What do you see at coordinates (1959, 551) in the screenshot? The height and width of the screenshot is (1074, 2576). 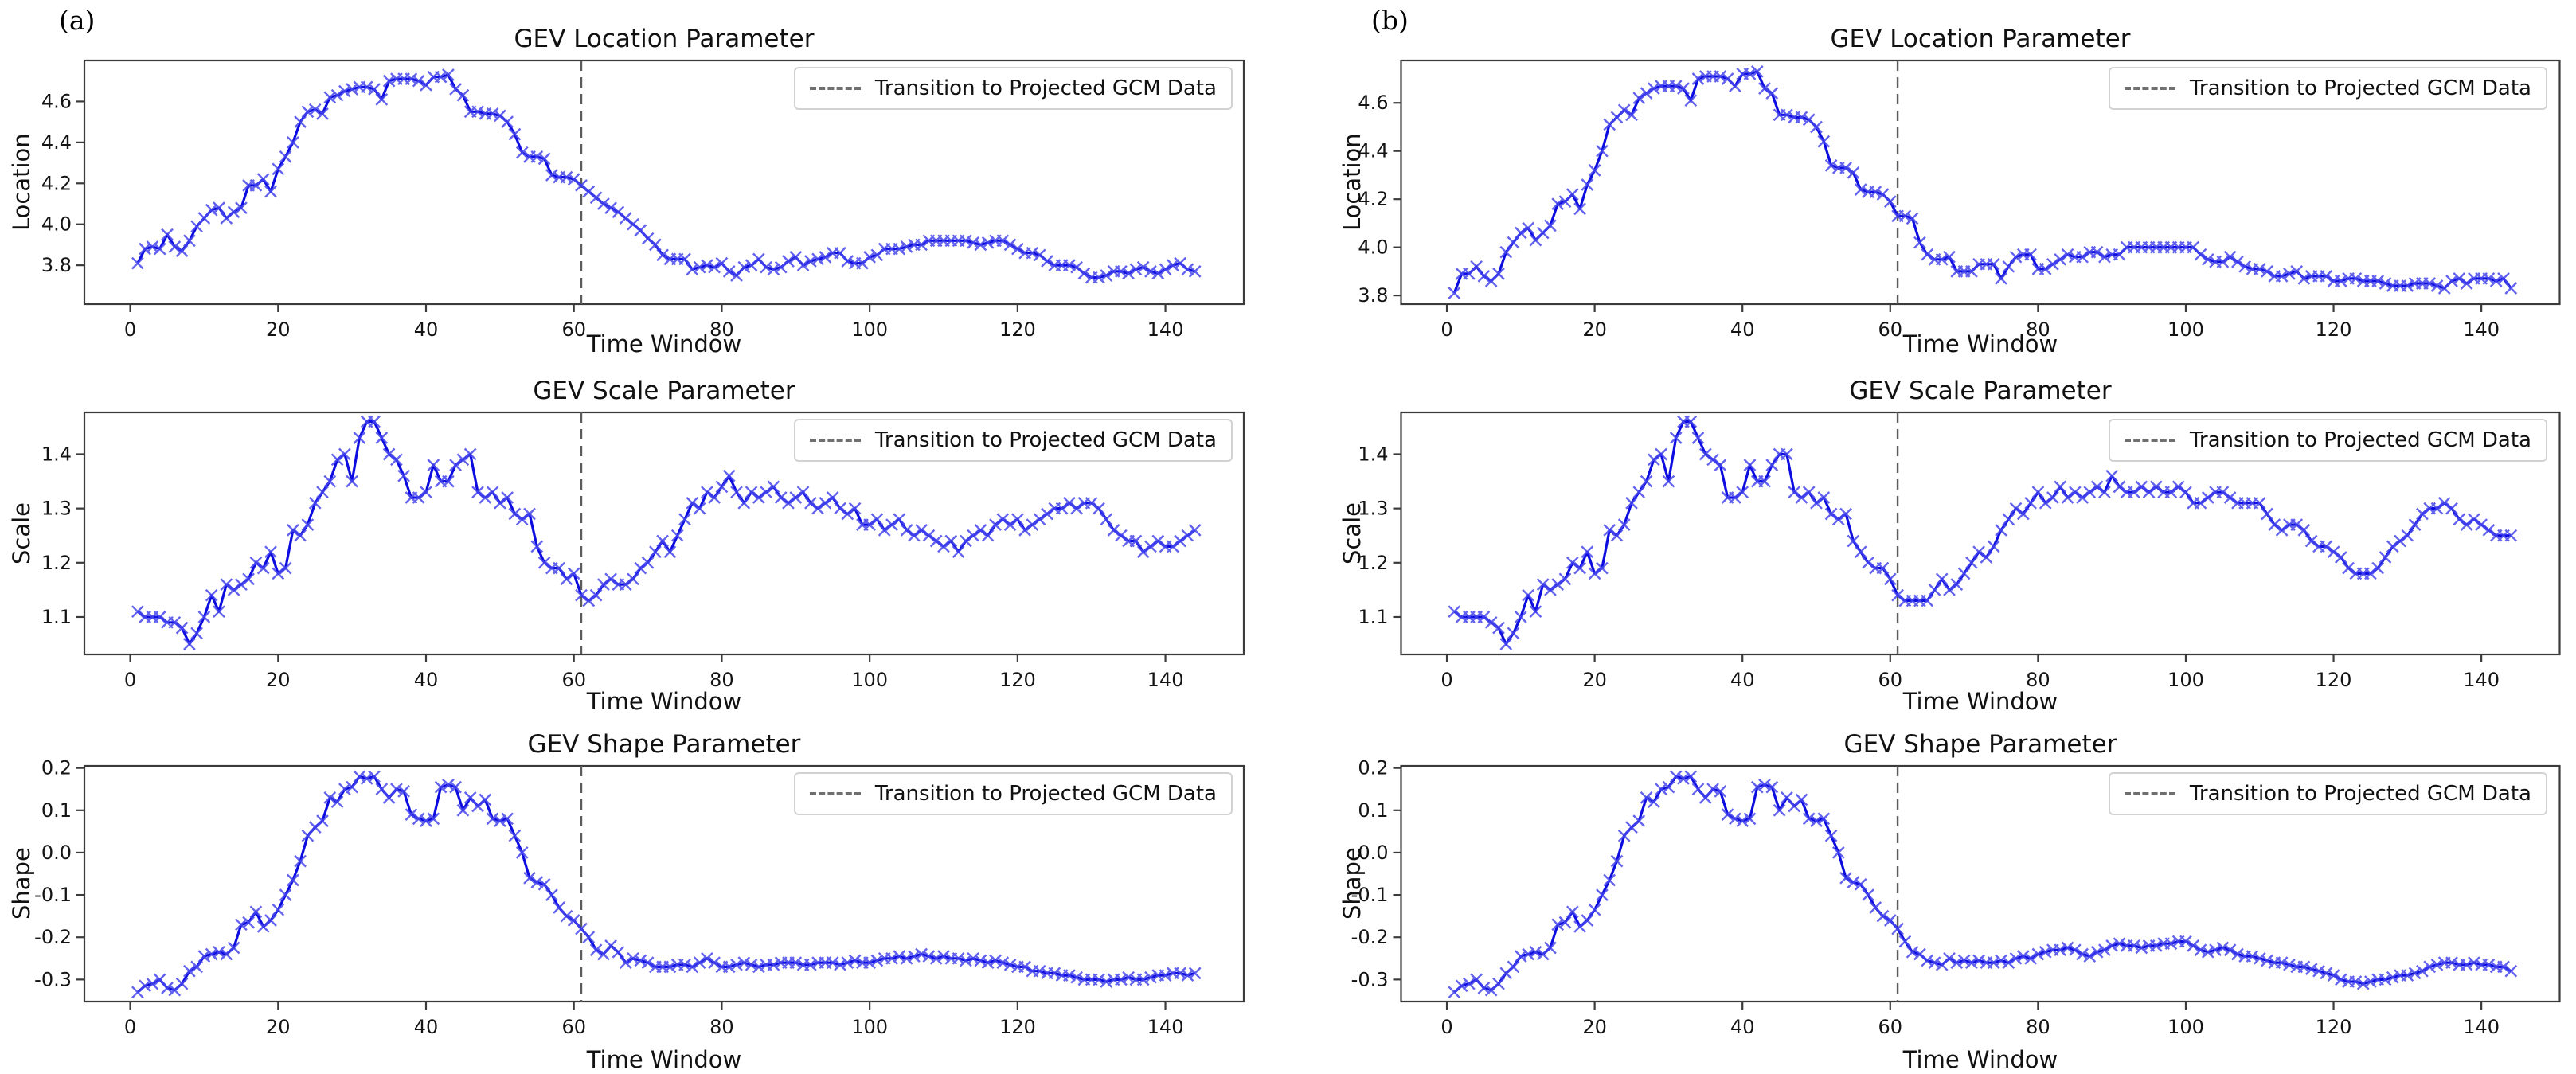 I see `plot-canvas-b-scale: 1.1 1.2 1.3 1.4 0 20 40 60 80 100 120 140` at bounding box center [1959, 551].